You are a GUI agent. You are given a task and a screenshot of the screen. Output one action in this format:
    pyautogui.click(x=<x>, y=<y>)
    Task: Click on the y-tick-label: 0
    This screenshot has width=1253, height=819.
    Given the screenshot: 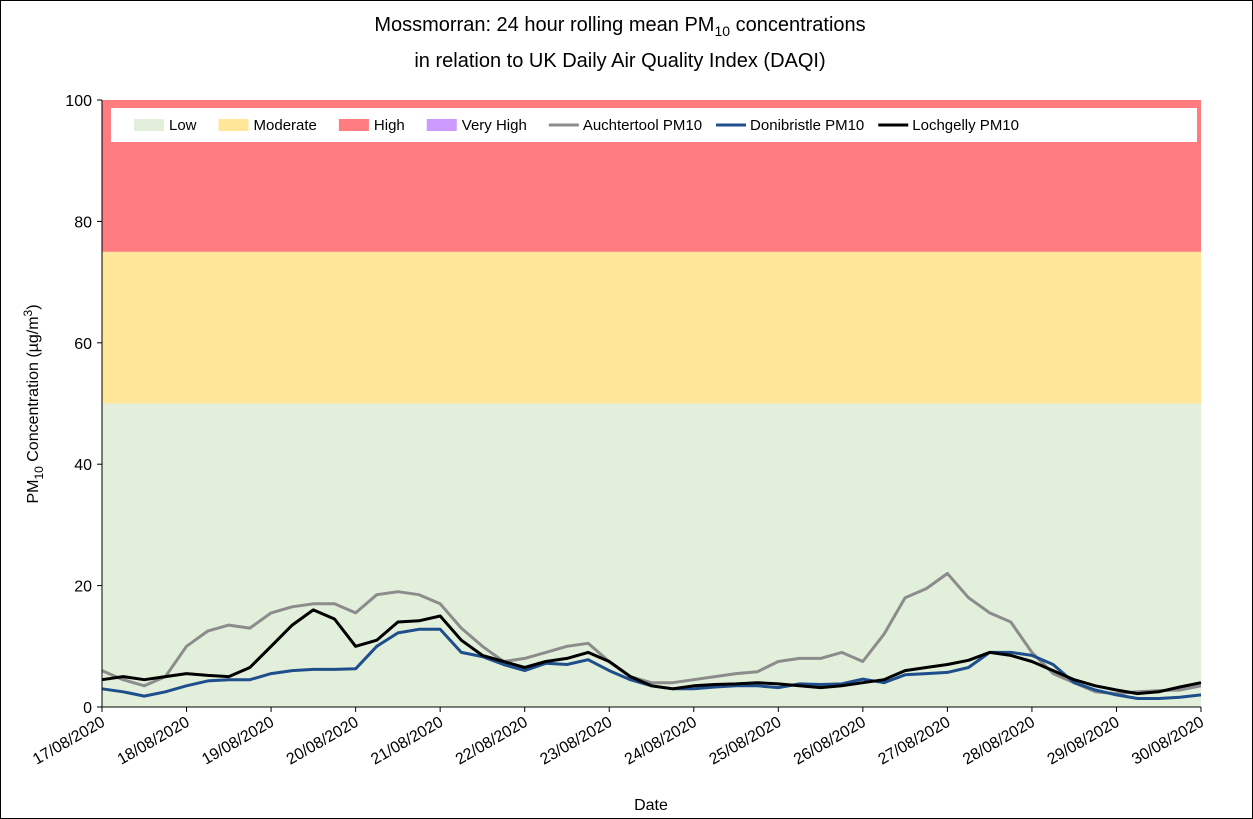 What is the action you would take?
    pyautogui.click(x=87, y=708)
    